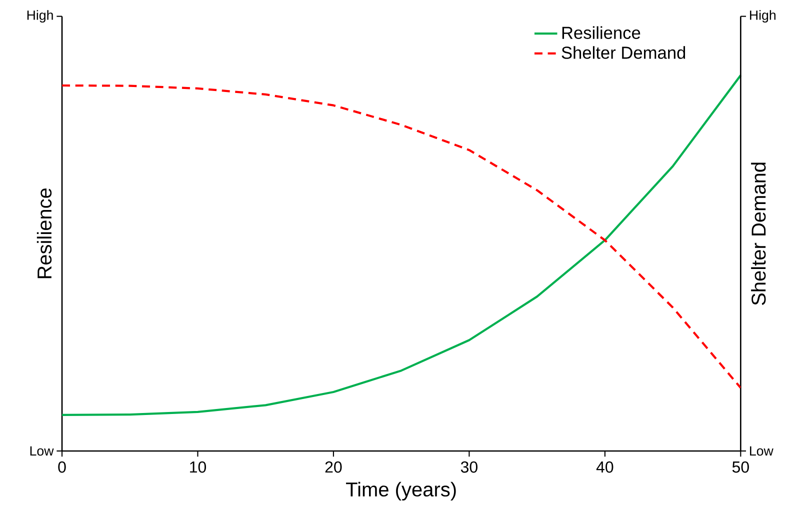 The width and height of the screenshot is (786, 524). What do you see at coordinates (740, 467) in the screenshot?
I see `x-tick-label: 50` at bounding box center [740, 467].